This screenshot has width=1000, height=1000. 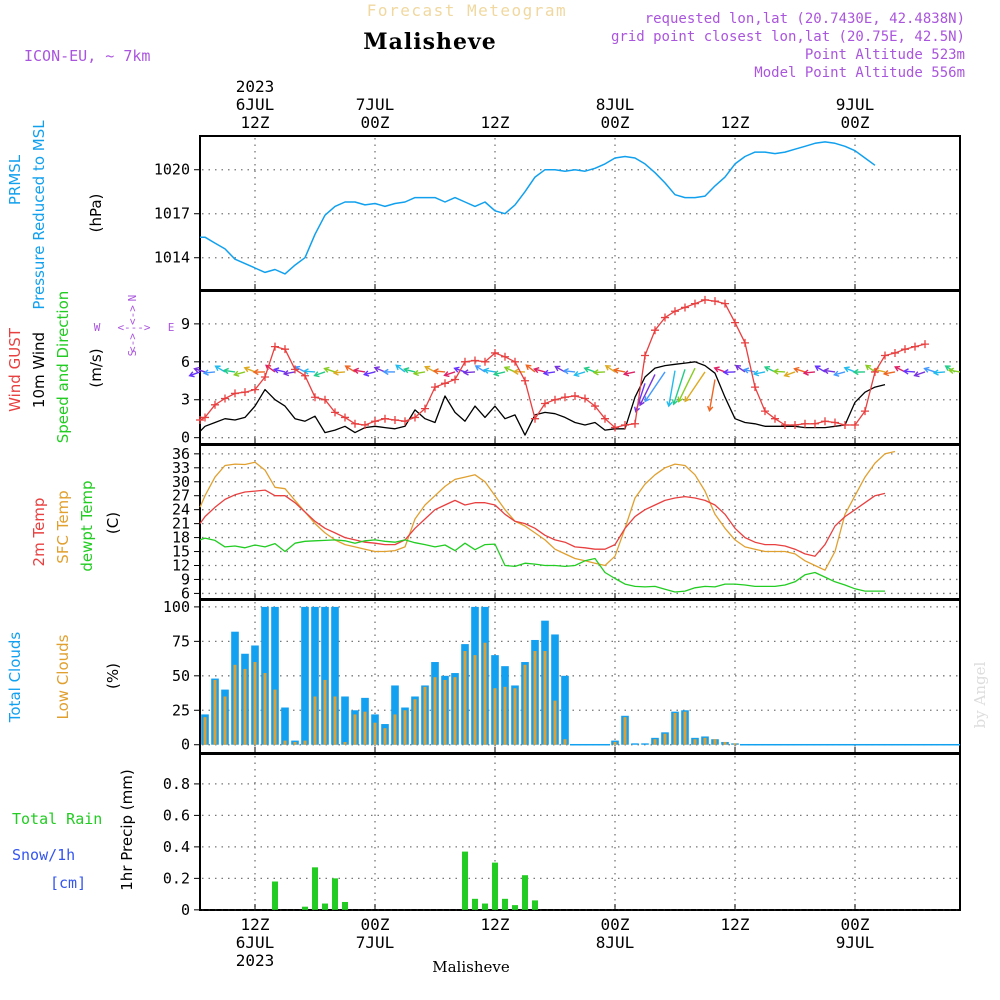 What do you see at coordinates (57, 819) in the screenshot?
I see `rain-legend: Total Rain` at bounding box center [57, 819].